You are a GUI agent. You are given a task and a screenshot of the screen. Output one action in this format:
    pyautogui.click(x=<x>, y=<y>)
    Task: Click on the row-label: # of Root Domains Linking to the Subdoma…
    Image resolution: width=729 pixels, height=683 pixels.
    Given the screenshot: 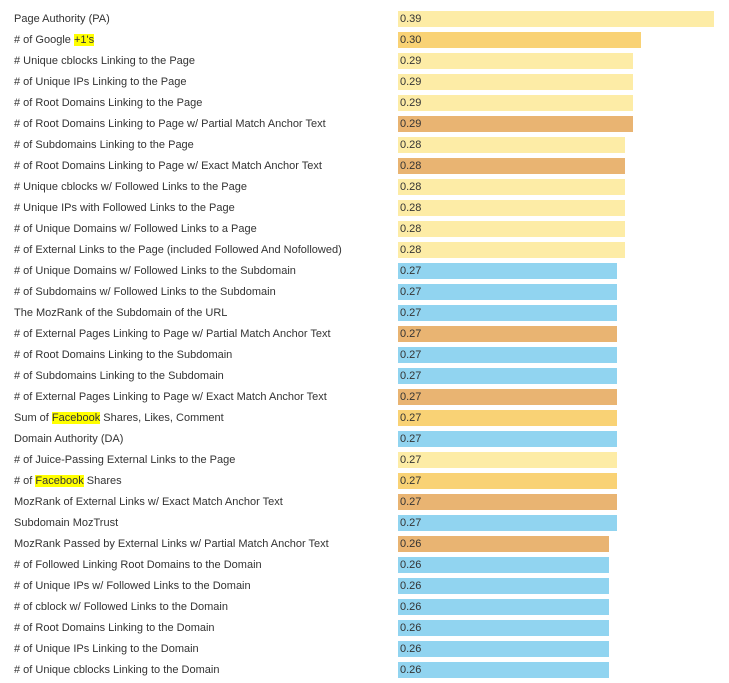 What is the action you would take?
    pyautogui.click(x=123, y=355)
    